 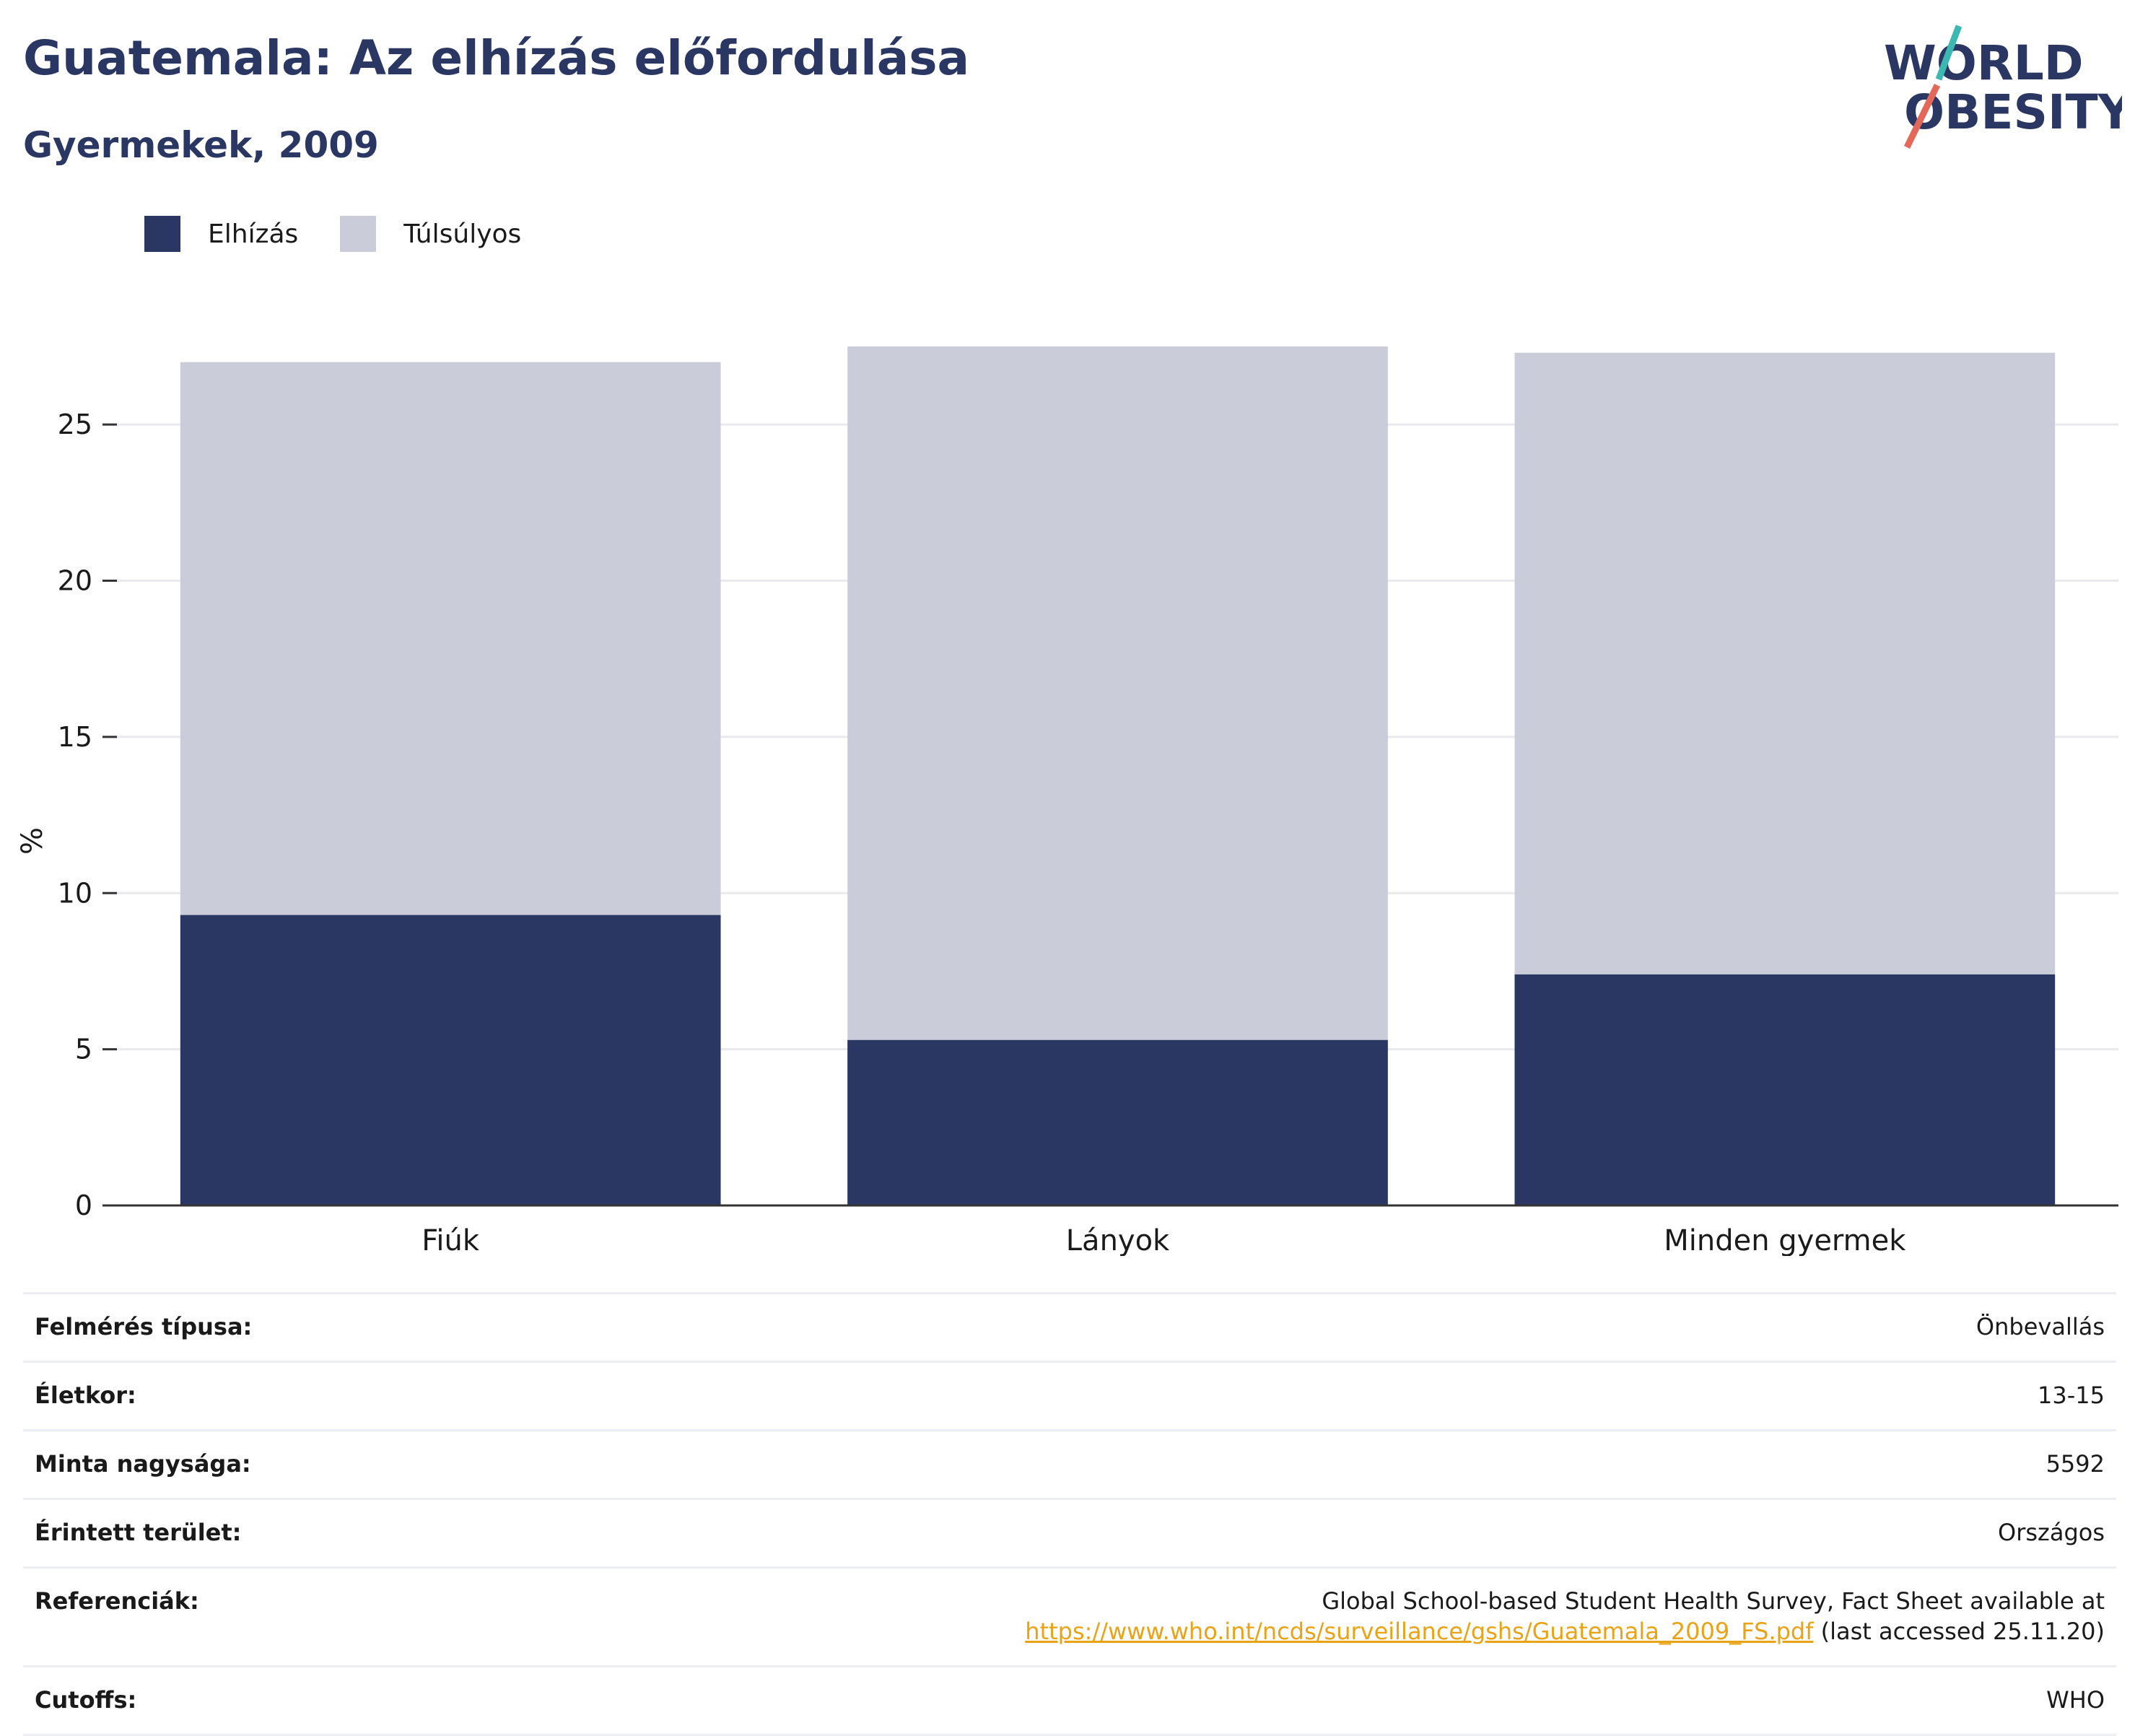 I want to click on y-axis-ticks: 0 5 10 15 20 25, so click(x=87, y=815).